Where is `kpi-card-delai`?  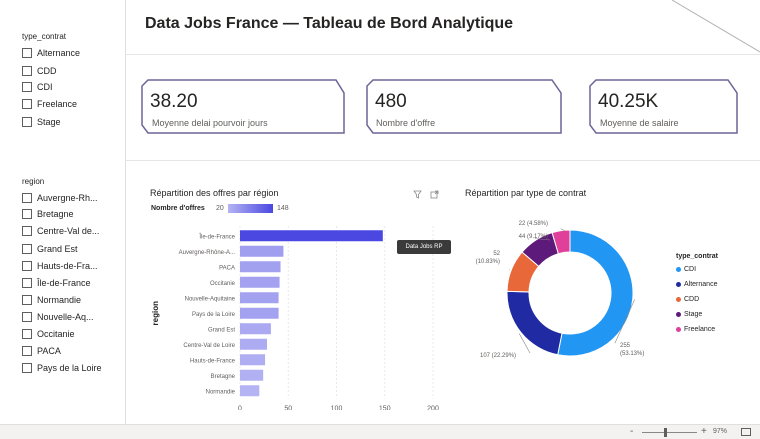 kpi-card-delai is located at coordinates (245, 107).